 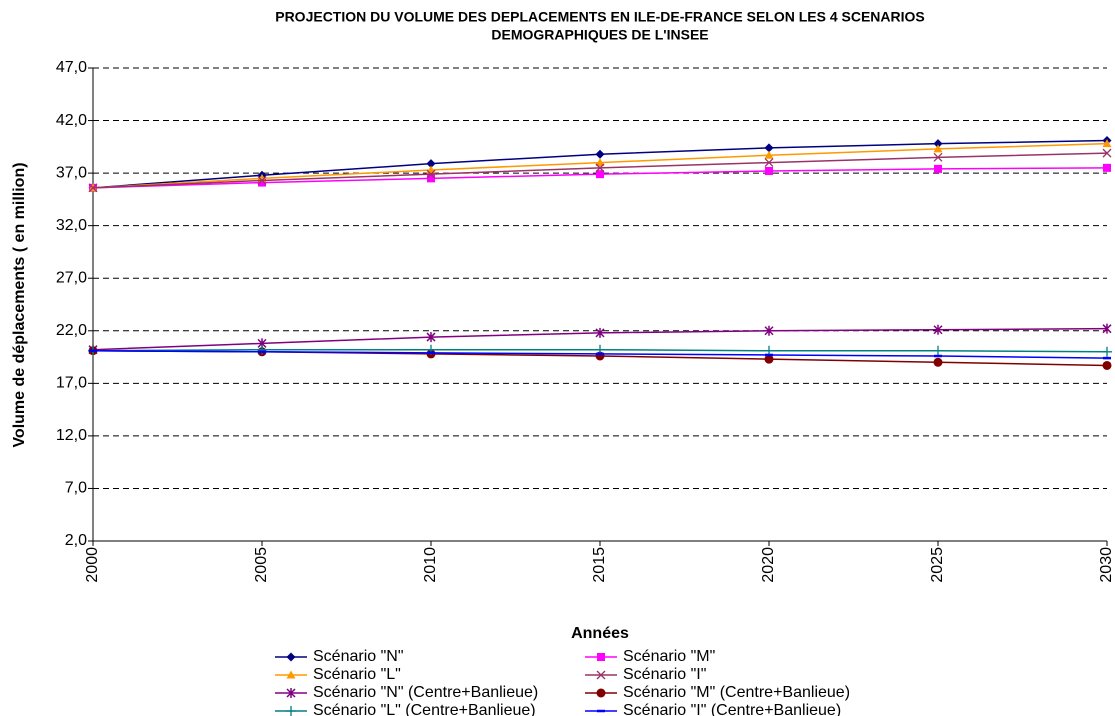 I want to click on x-tick-label: 2030, so click(x=1106, y=565).